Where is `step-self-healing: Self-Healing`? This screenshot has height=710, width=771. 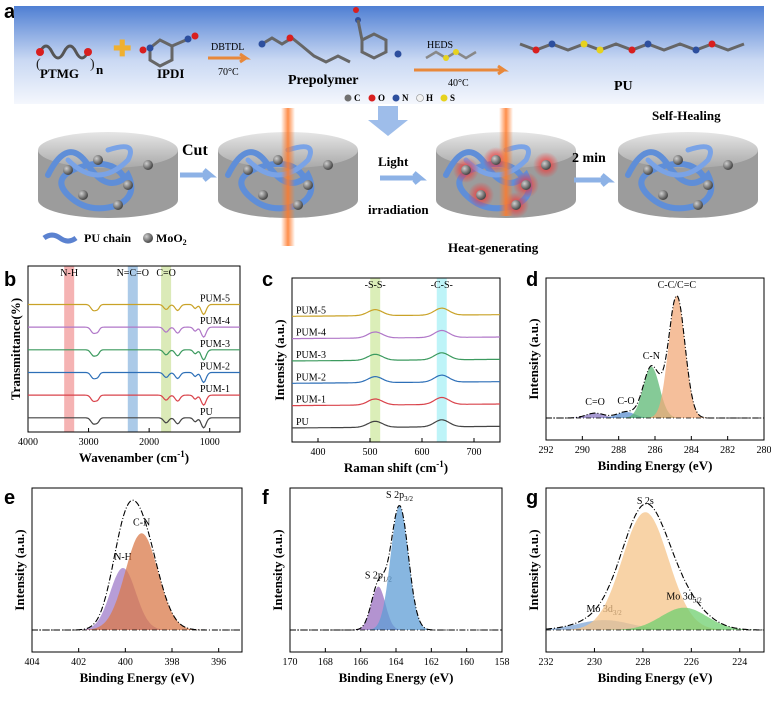 step-self-healing: Self-Healing is located at coordinates (686, 115).